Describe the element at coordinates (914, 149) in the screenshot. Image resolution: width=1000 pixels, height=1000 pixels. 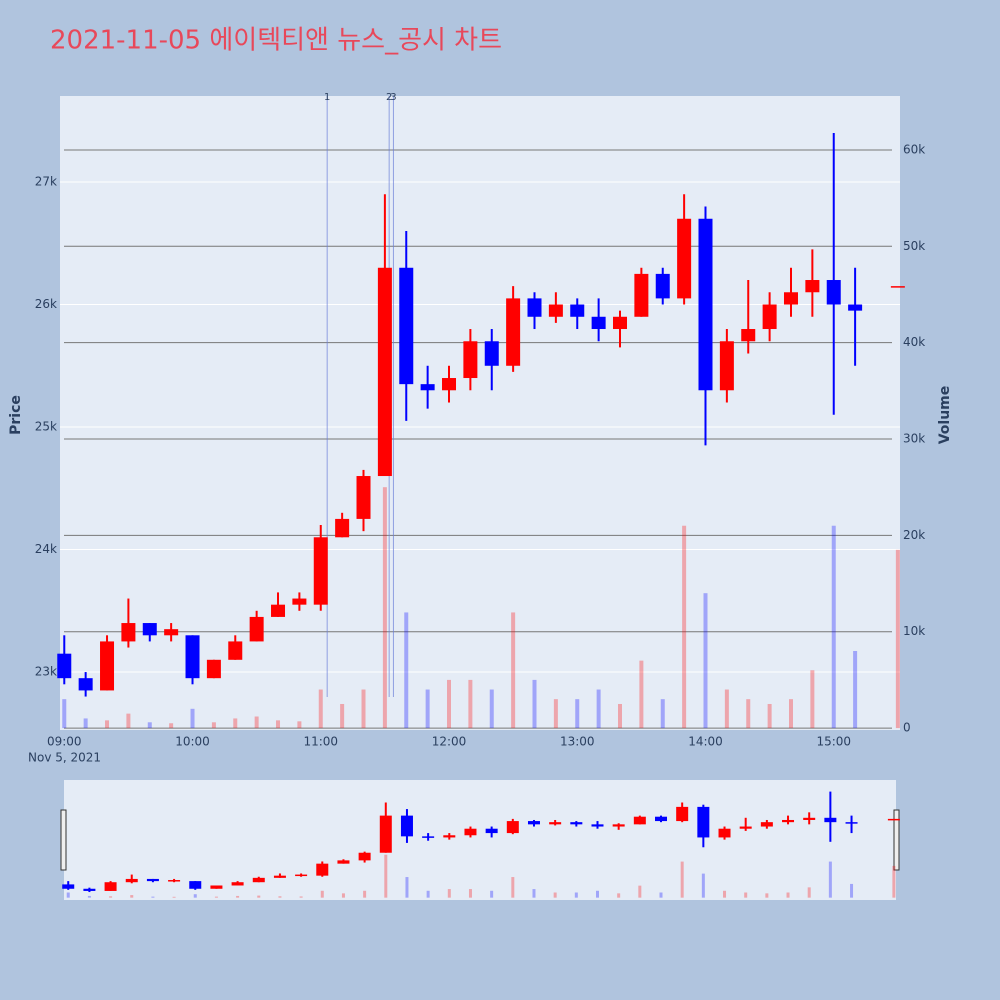
I see `y2-tick-label: 60k` at that location.